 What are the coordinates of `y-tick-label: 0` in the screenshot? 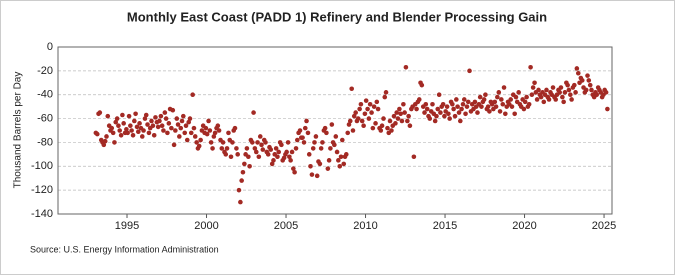 It's located at (50, 47).